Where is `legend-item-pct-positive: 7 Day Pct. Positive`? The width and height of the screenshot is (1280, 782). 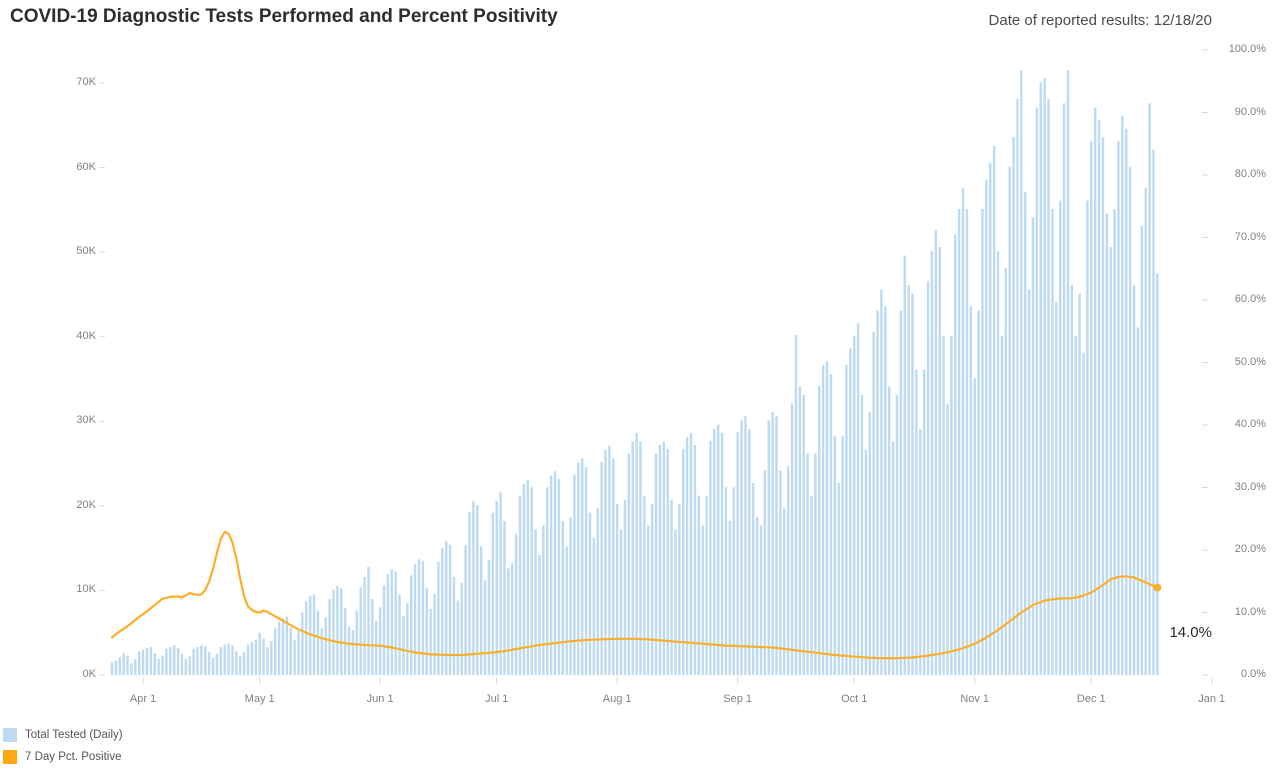
legend-item-pct-positive: 7 Day Pct. Positive is located at coordinates (63, 757).